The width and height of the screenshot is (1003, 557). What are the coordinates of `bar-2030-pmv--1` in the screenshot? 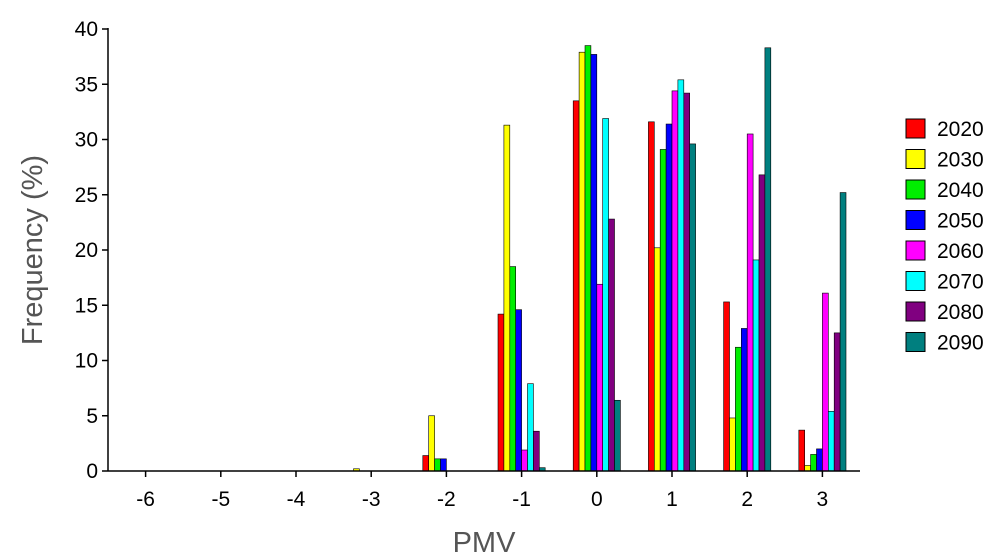 It's located at (507, 298).